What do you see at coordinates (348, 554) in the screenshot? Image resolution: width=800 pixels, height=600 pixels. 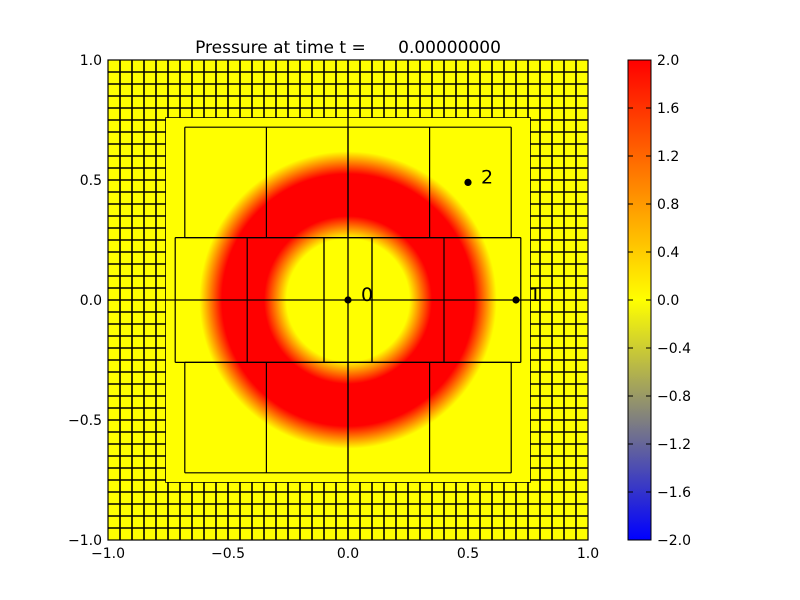 I see `x-tick-label: 0.0` at bounding box center [348, 554].